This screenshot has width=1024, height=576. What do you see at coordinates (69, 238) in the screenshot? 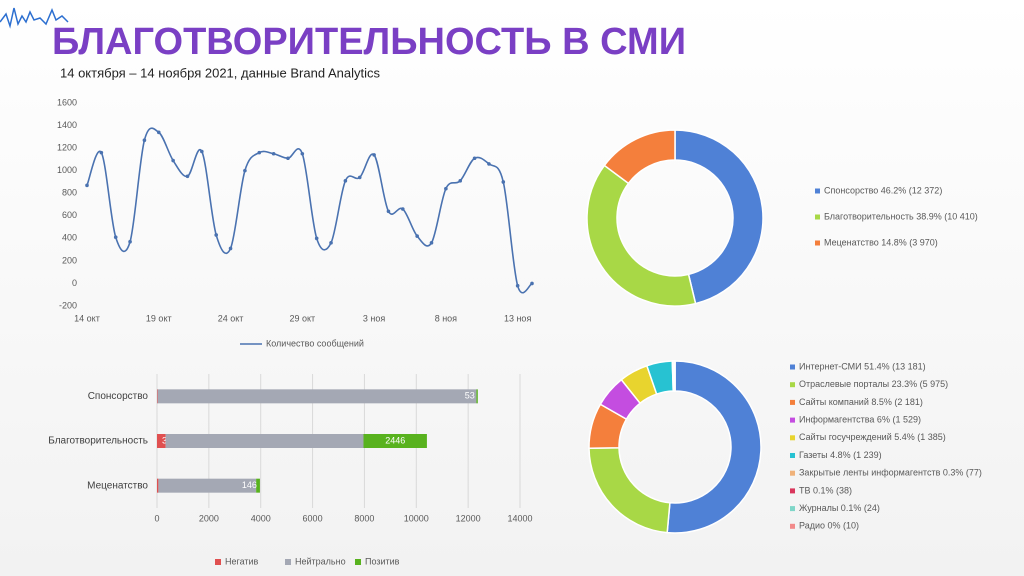
I see `y-tick-label: 400` at bounding box center [69, 238].